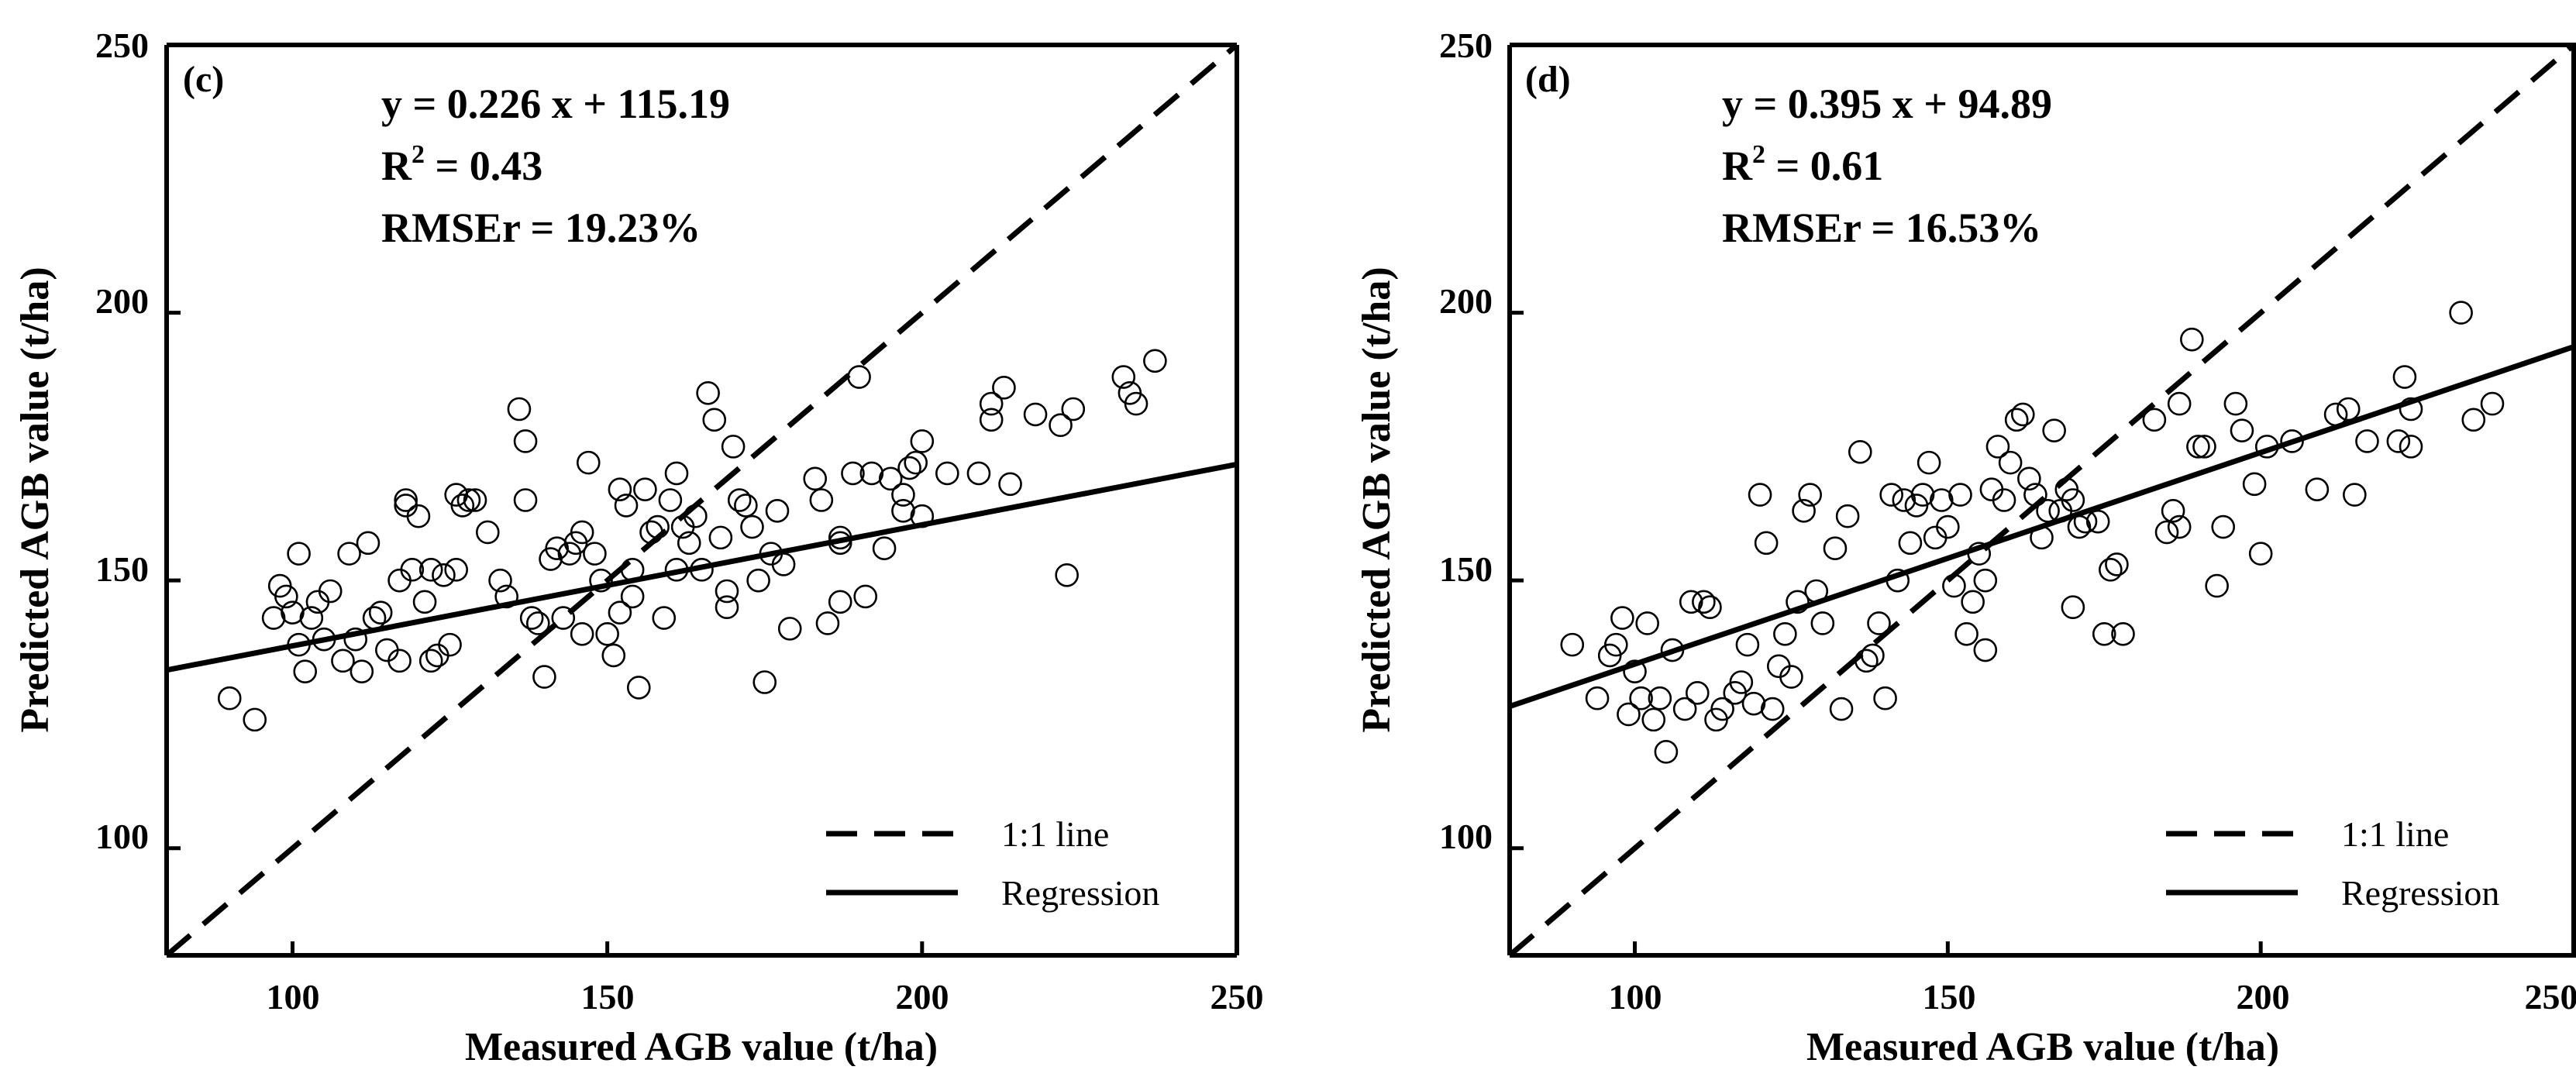 The image size is (2576, 1070). What do you see at coordinates (1887, 104) in the screenshot?
I see `panel-d-equation: y = 0.395 x + 94.89` at bounding box center [1887, 104].